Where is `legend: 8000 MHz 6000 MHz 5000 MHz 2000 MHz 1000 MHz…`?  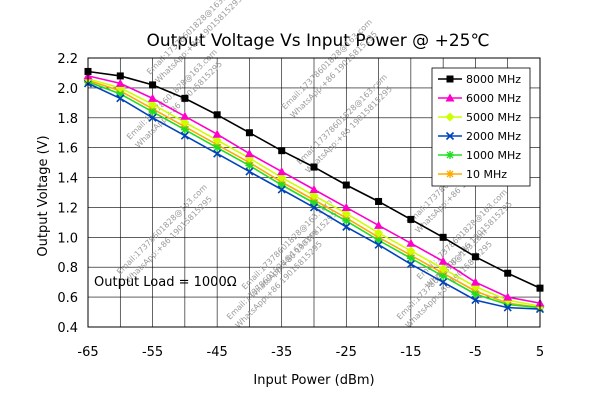 legend: 8000 MHz 6000 MHz 5000 MHz 2000 MHz 1000 MHz… is located at coordinates (481, 127).